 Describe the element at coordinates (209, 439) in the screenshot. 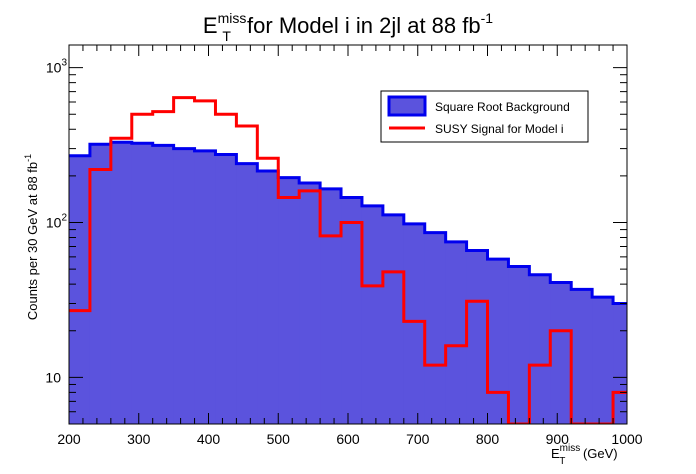

I see `x-tick-label: 400` at that location.